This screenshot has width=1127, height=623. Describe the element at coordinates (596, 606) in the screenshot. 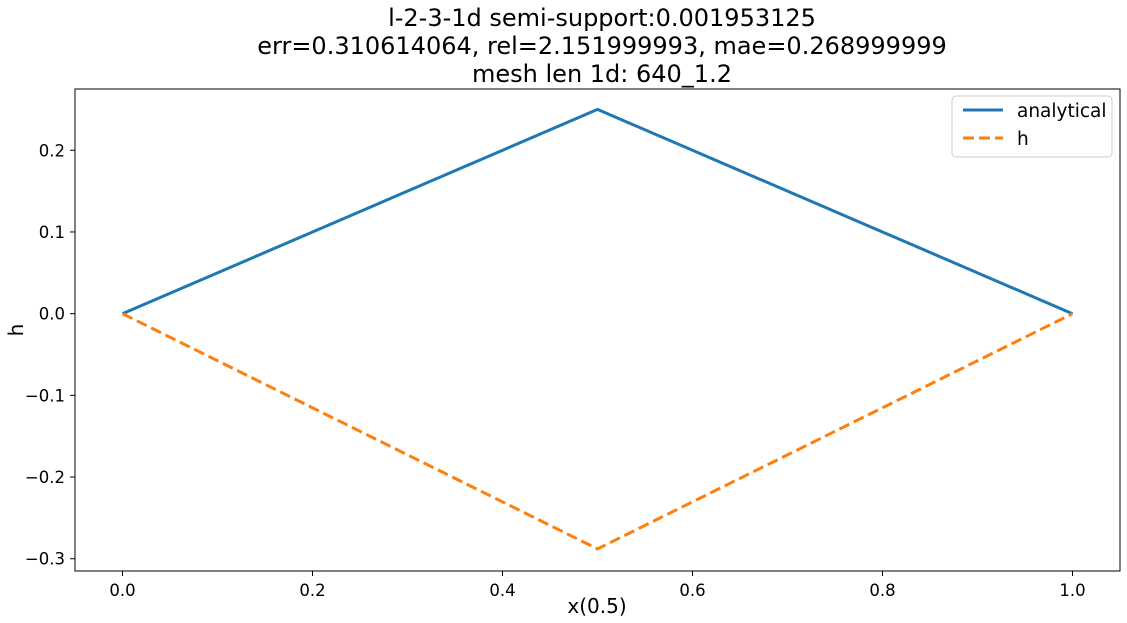

I see `x-axis-label: x(0.5)` at that location.